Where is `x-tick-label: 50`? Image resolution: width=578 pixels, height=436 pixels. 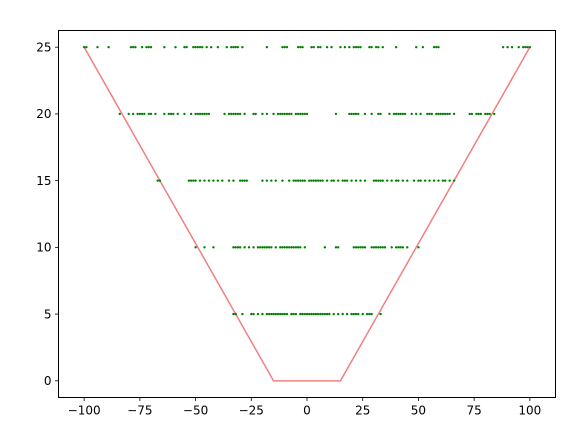 x-tick-label: 50 is located at coordinates (418, 411).